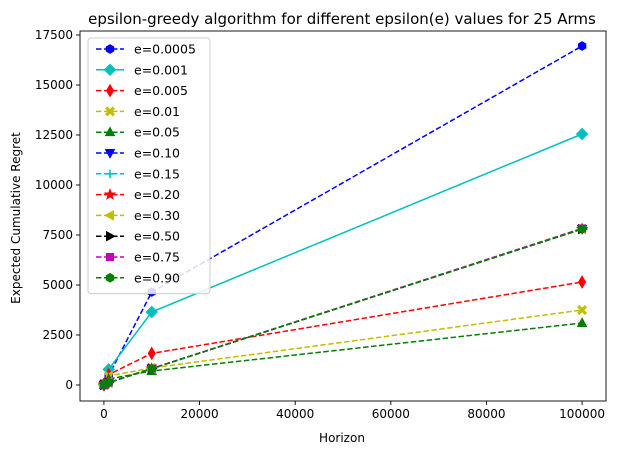 The height and width of the screenshot is (455, 622). I want to click on y-tick-label: 5000, so click(57, 285).